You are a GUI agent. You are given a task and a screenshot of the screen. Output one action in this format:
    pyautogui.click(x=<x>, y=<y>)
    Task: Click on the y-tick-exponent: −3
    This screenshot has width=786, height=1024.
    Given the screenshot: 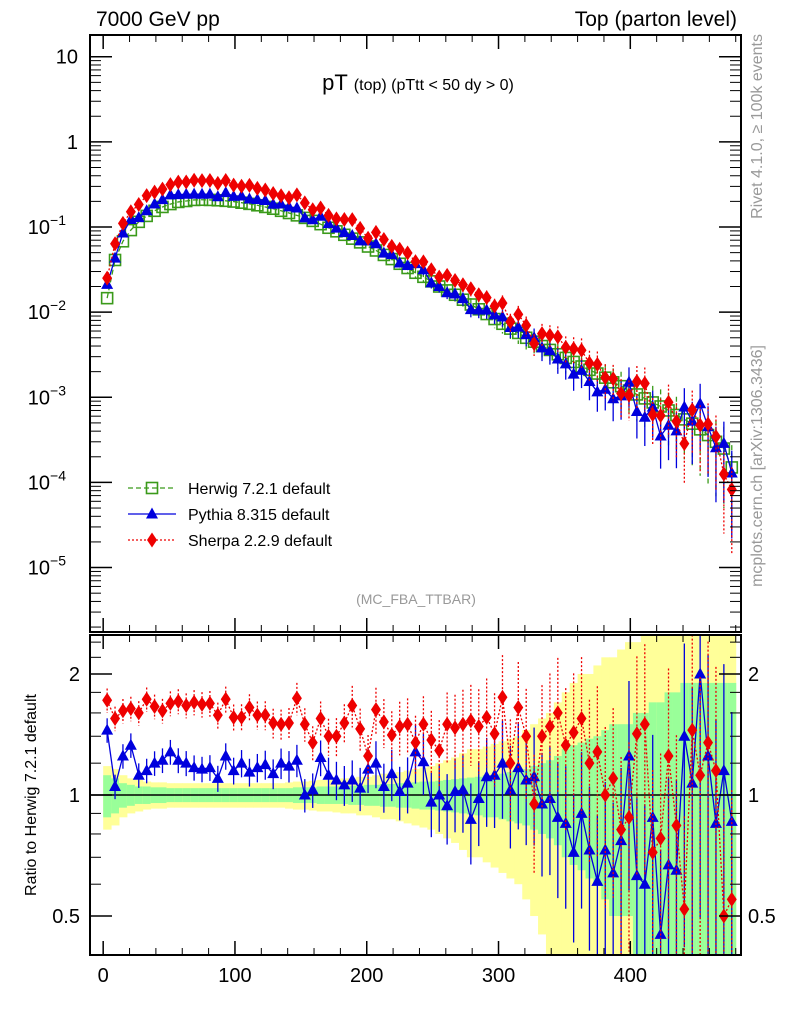 What is the action you would take?
    pyautogui.click(x=58, y=390)
    